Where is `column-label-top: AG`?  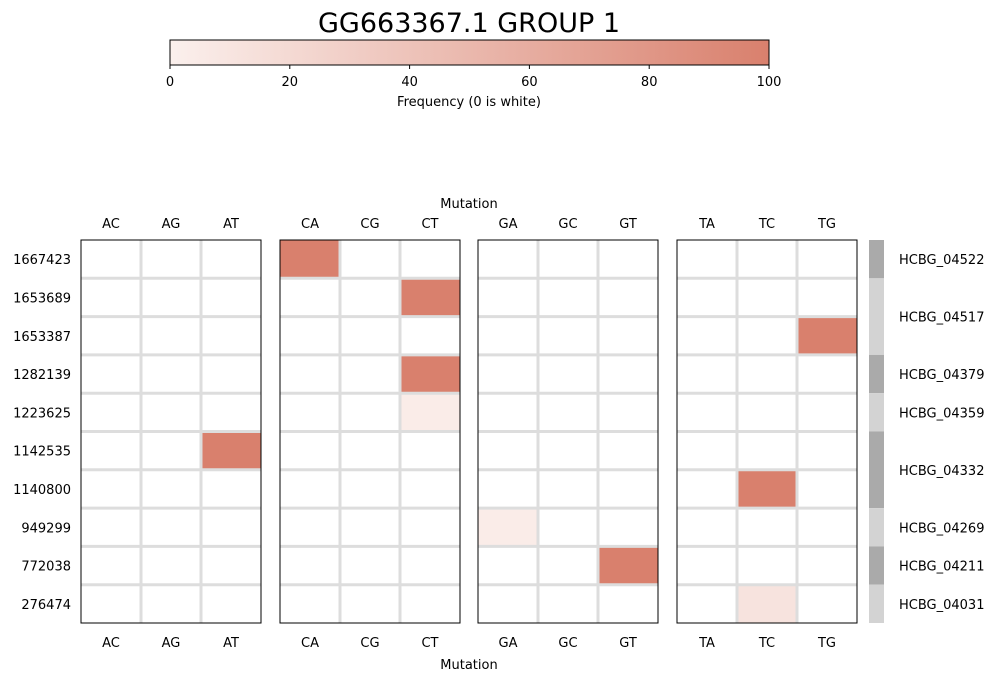
column-label-top: AG is located at coordinates (171, 224).